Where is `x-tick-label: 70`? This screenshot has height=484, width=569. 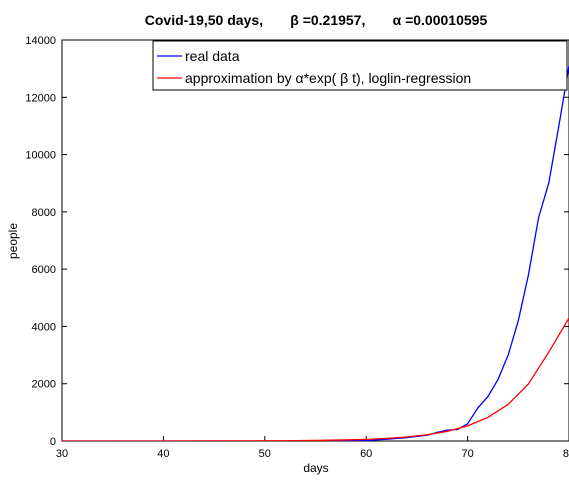 x-tick-label: 70 is located at coordinates (467, 454).